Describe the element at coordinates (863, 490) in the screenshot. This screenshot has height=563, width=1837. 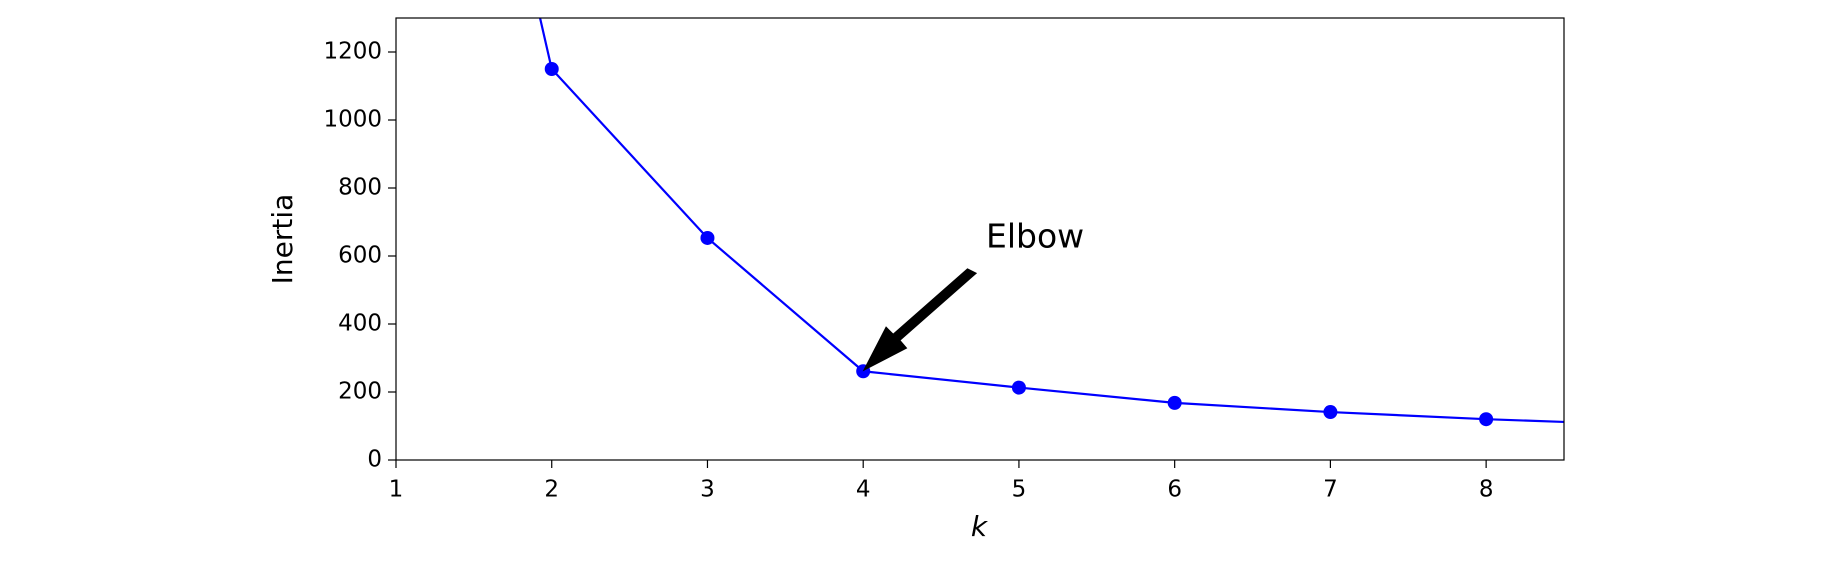
I see `x-tick-label: 4` at that location.